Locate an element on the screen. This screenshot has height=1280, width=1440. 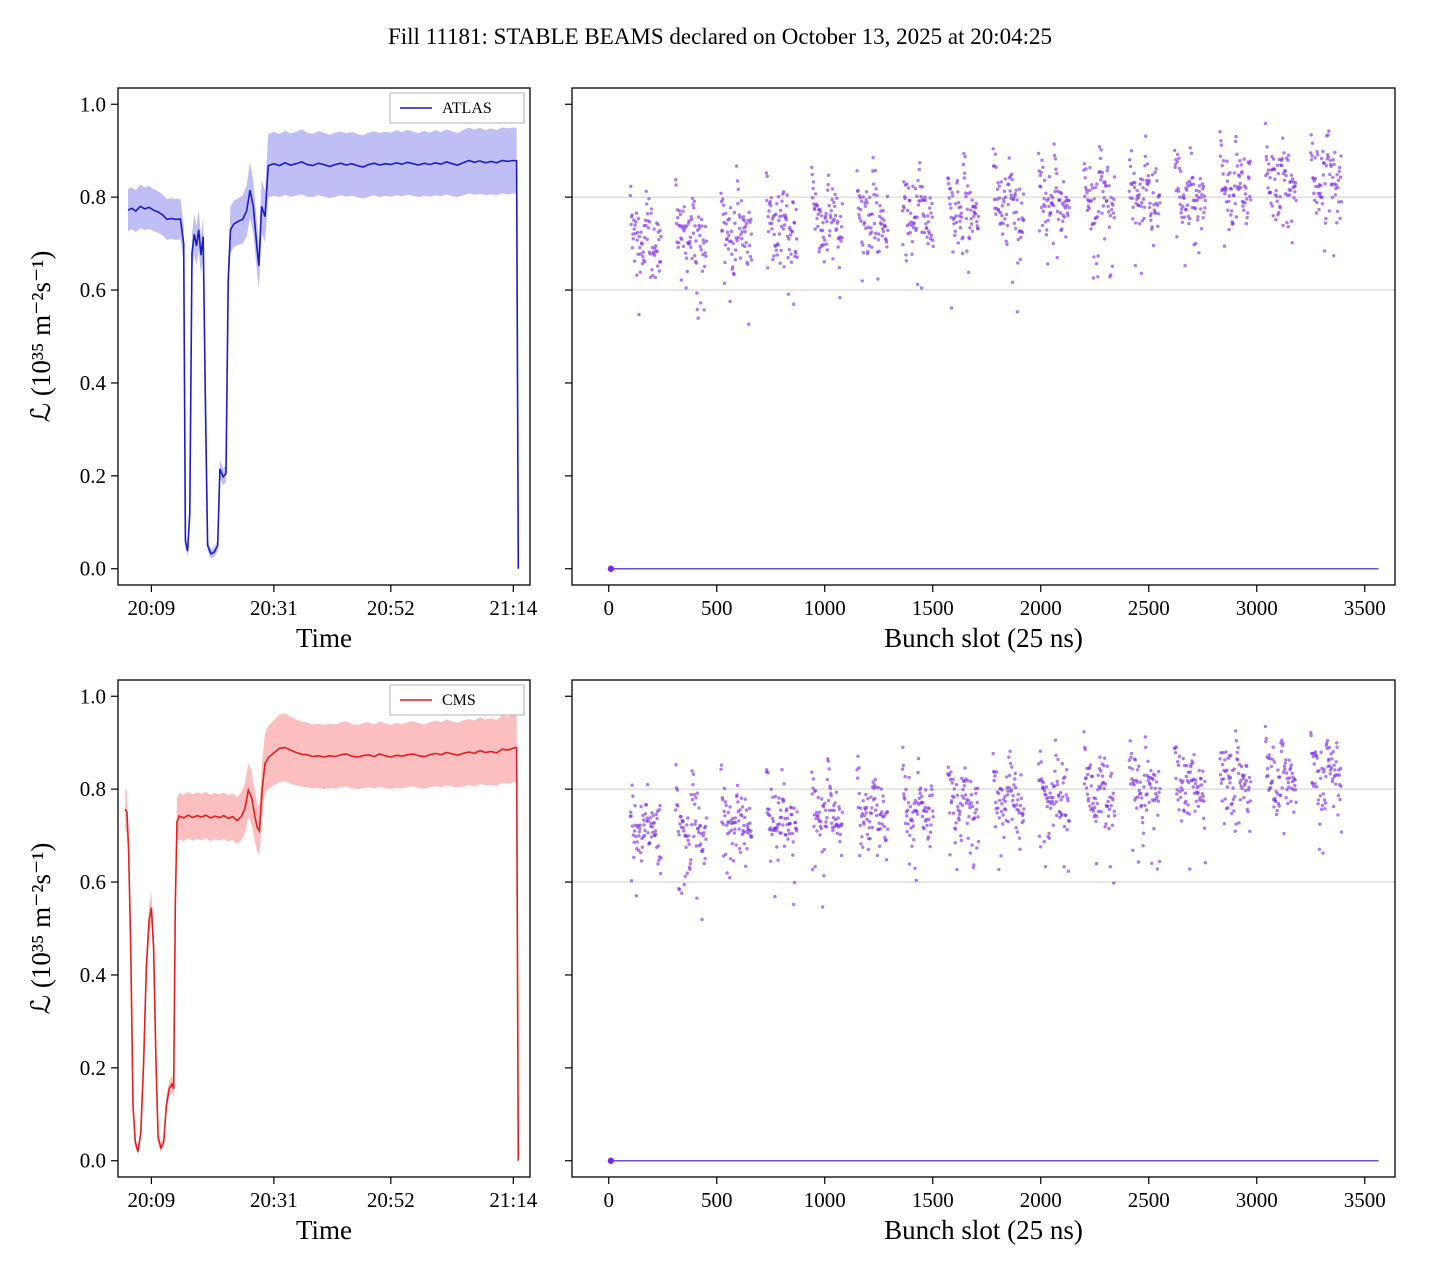
legend-label: ATLAS is located at coordinates (467, 108).